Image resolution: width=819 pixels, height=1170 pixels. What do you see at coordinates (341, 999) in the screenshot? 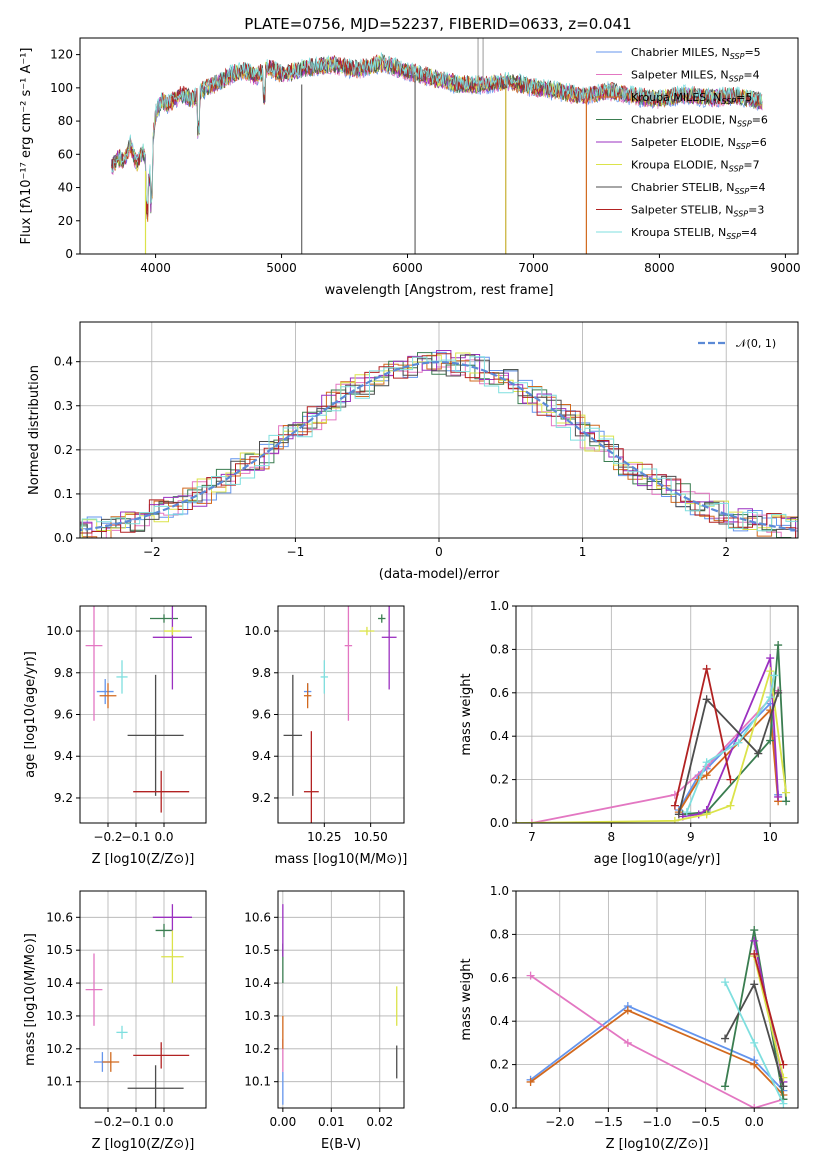
I see `axes-frame` at bounding box center [341, 999].